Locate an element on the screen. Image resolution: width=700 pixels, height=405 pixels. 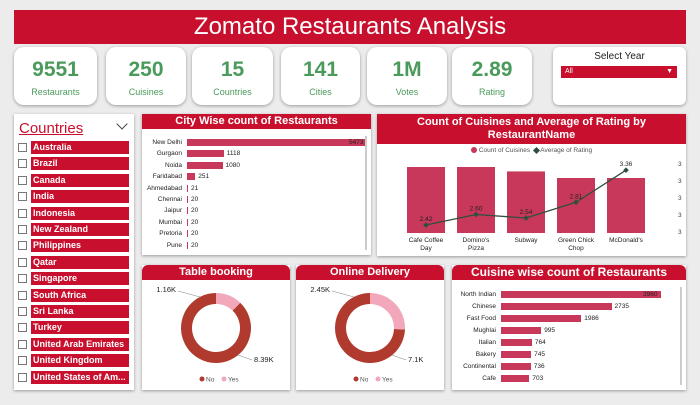
bar-category: Continental is located at coordinates (479, 366).